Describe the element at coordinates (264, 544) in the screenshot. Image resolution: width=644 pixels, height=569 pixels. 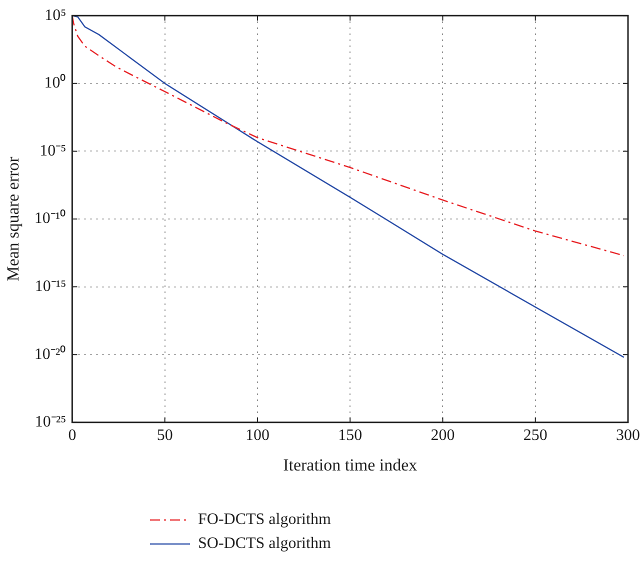
I see `legend-label: SO-DCTS algorithm` at that location.